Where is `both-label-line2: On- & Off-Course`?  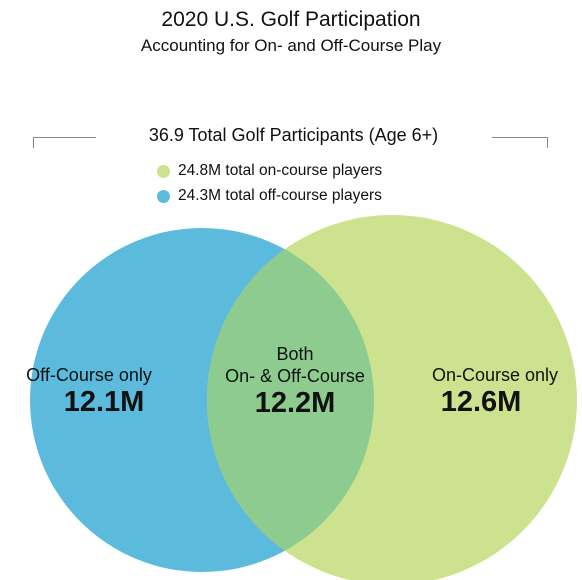
both-label-line2: On- & Off-Course is located at coordinates (295, 376).